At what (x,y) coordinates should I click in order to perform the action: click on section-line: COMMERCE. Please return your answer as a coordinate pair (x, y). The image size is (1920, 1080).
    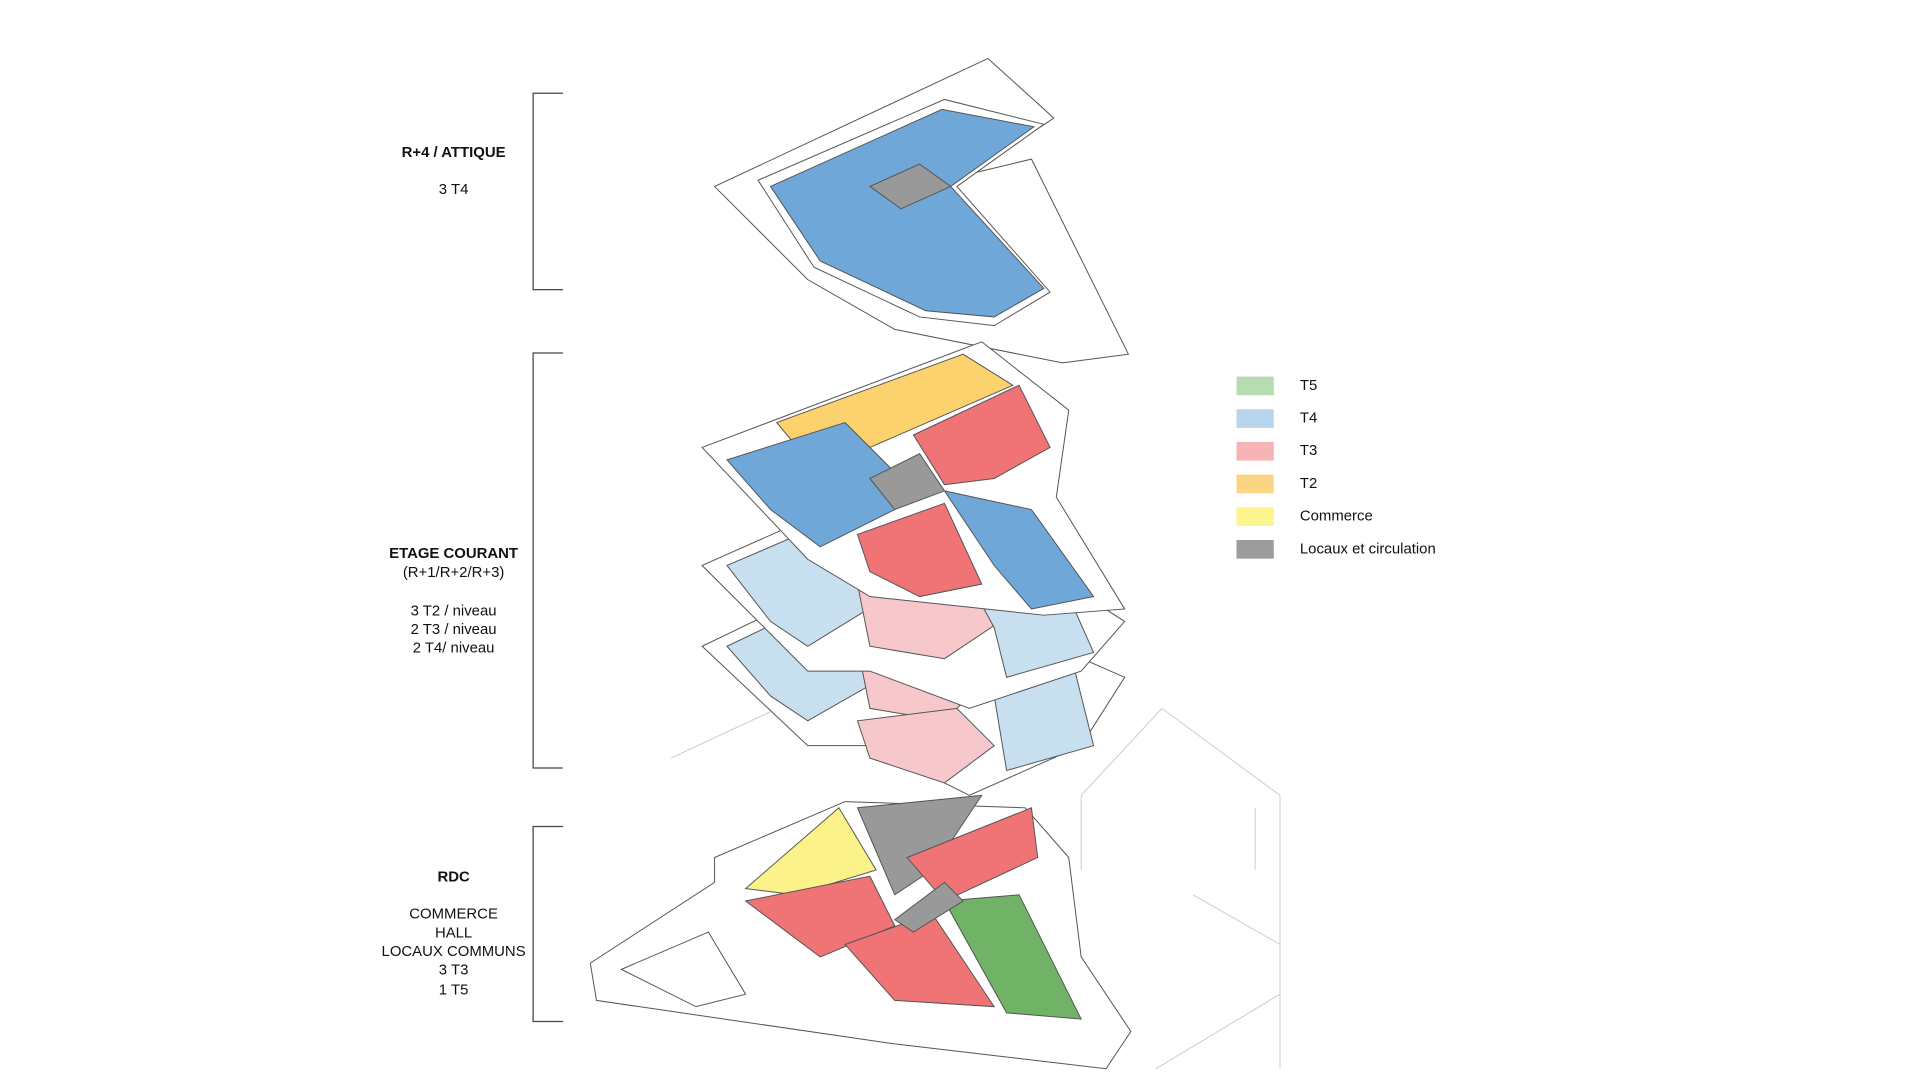
    Looking at the image, I should click on (453, 915).